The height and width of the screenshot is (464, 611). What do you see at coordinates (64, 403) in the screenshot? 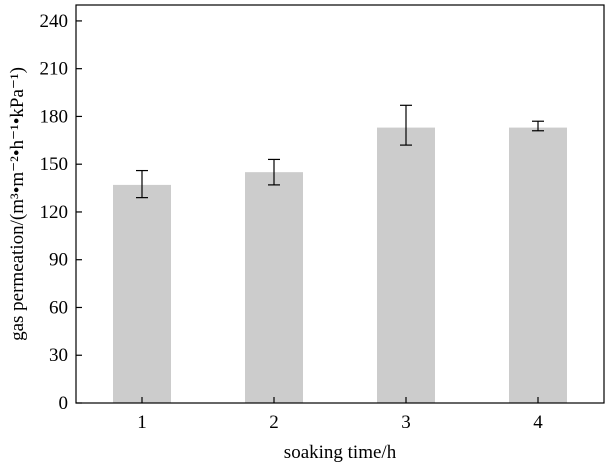
I see `y-tick-label: 0` at bounding box center [64, 403].